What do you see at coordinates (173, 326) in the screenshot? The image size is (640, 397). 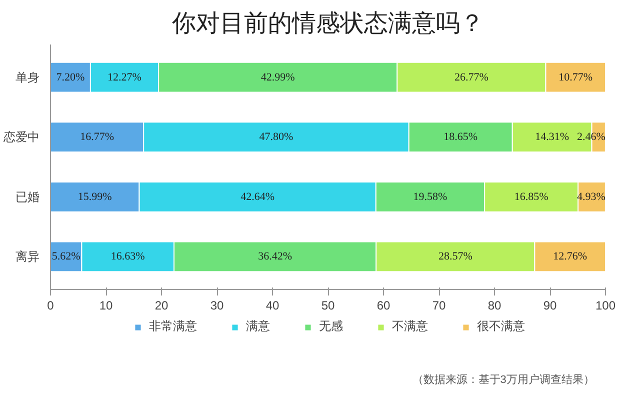 I see `legend-label: 非常满意` at bounding box center [173, 326].